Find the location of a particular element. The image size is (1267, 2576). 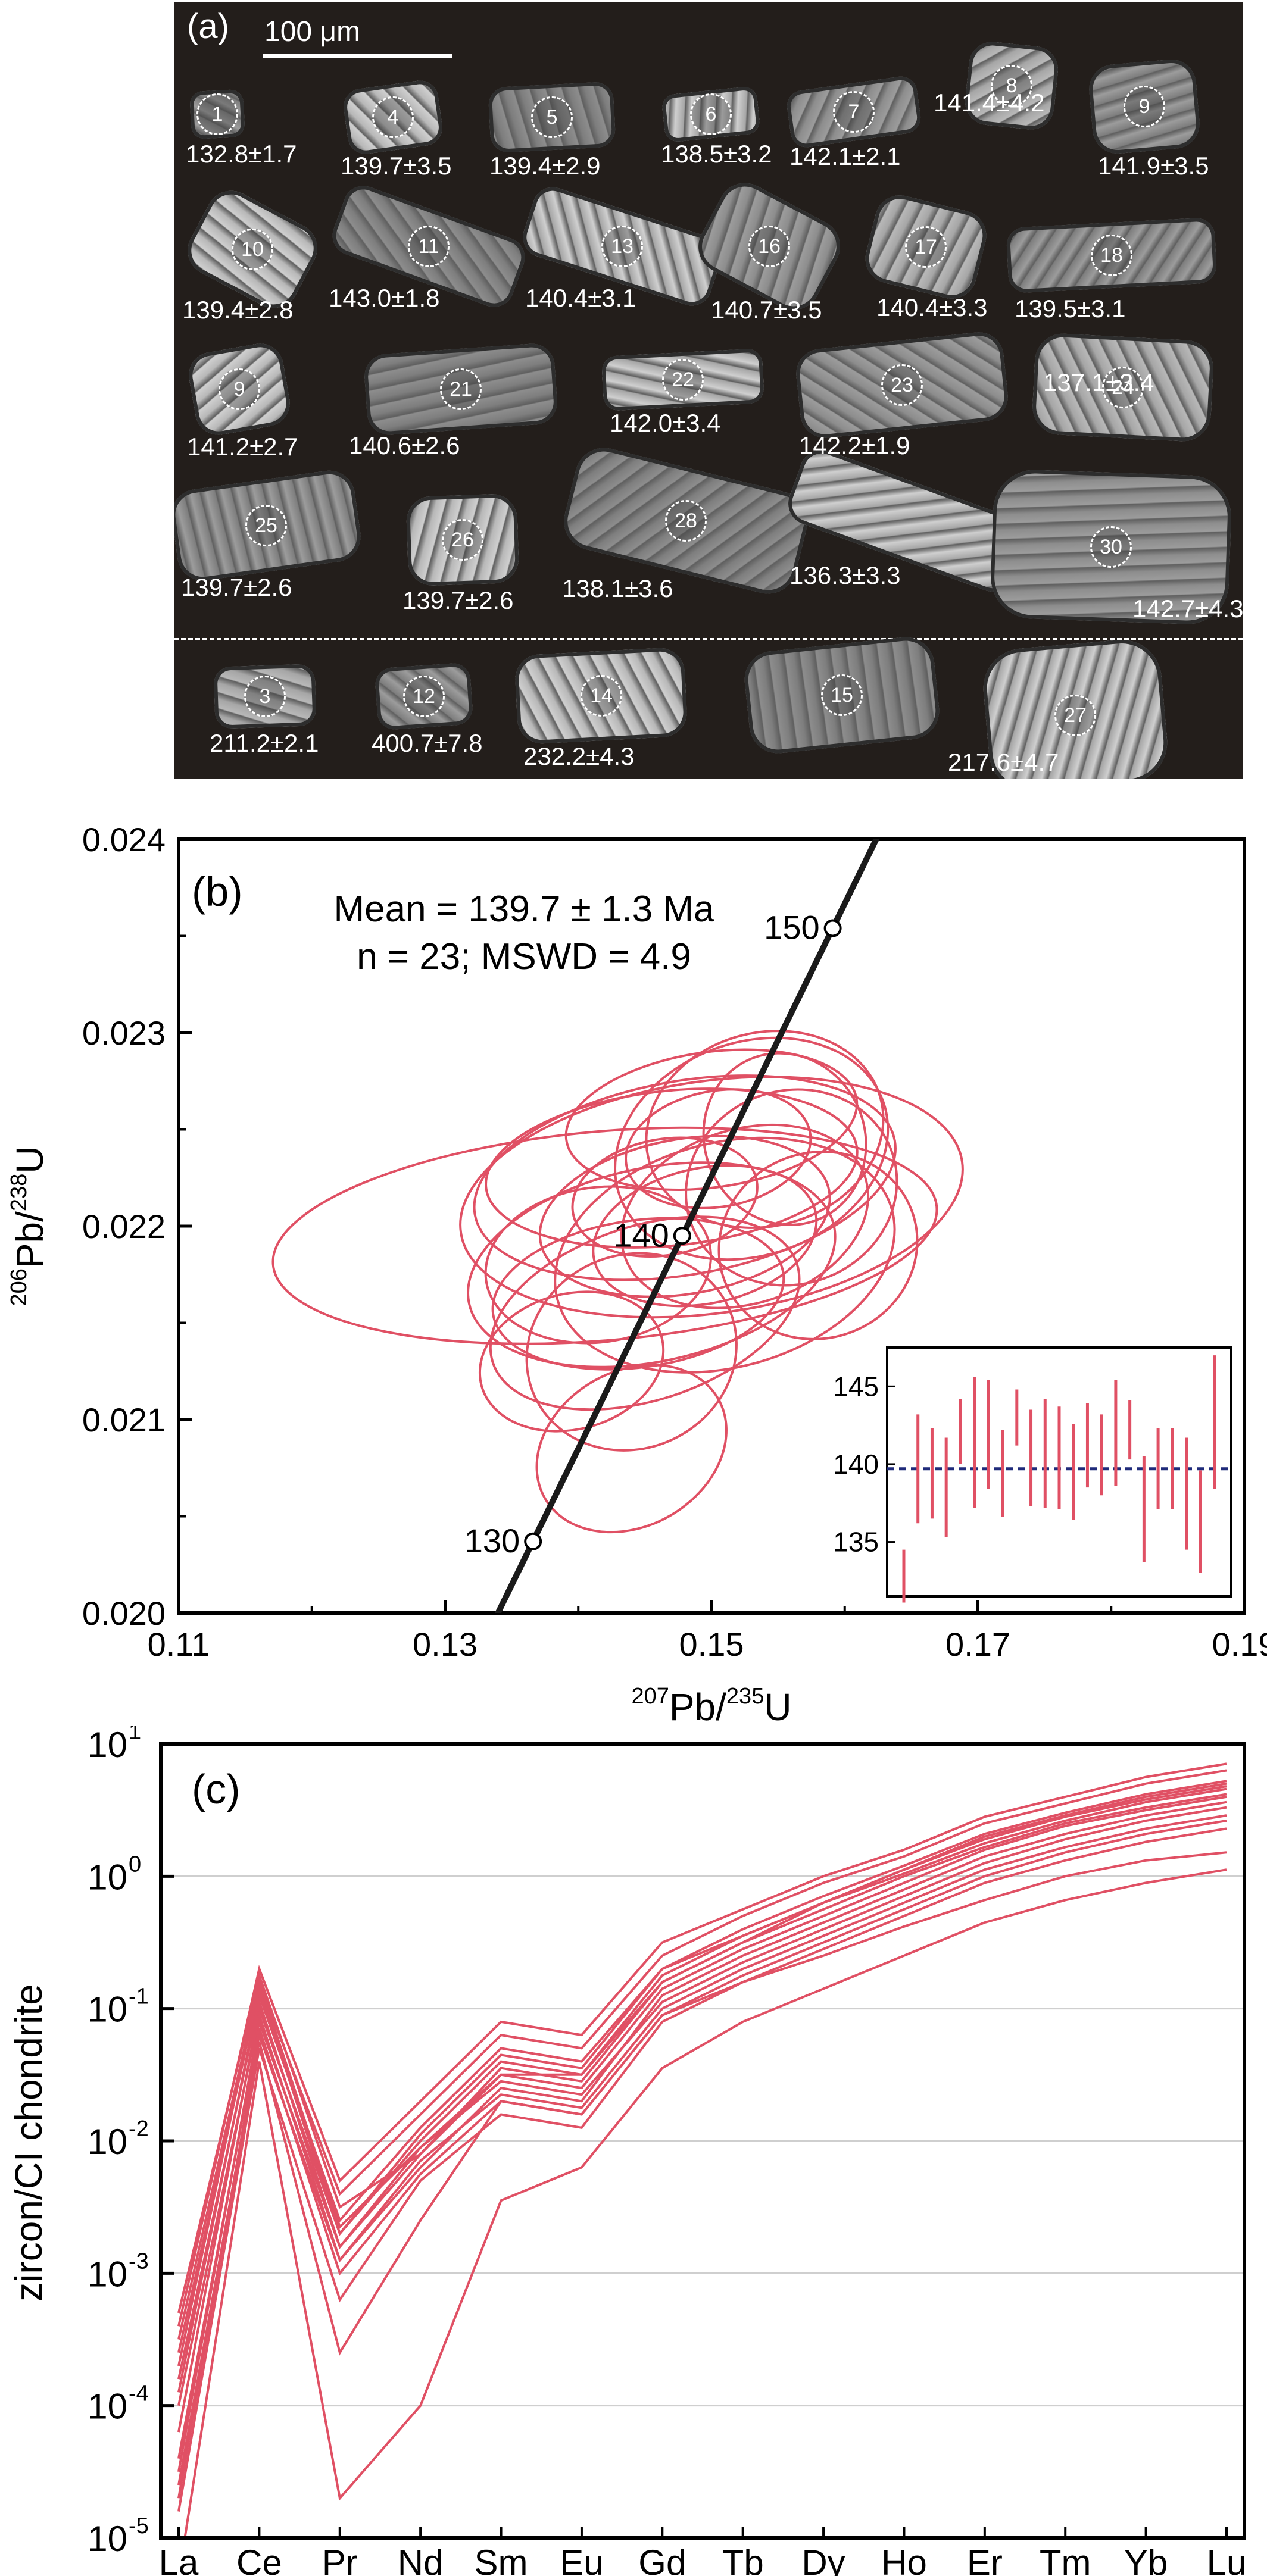

analysis-spot: 7 is located at coordinates (854, 112).